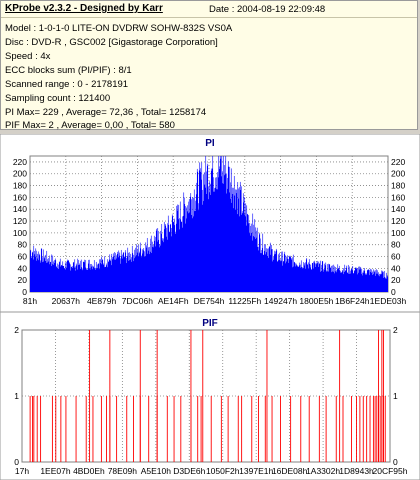 The height and width of the screenshot is (480, 420). What do you see at coordinates (28, 56) in the screenshot?
I see `info-line-speed: Speed : 4x` at bounding box center [28, 56].